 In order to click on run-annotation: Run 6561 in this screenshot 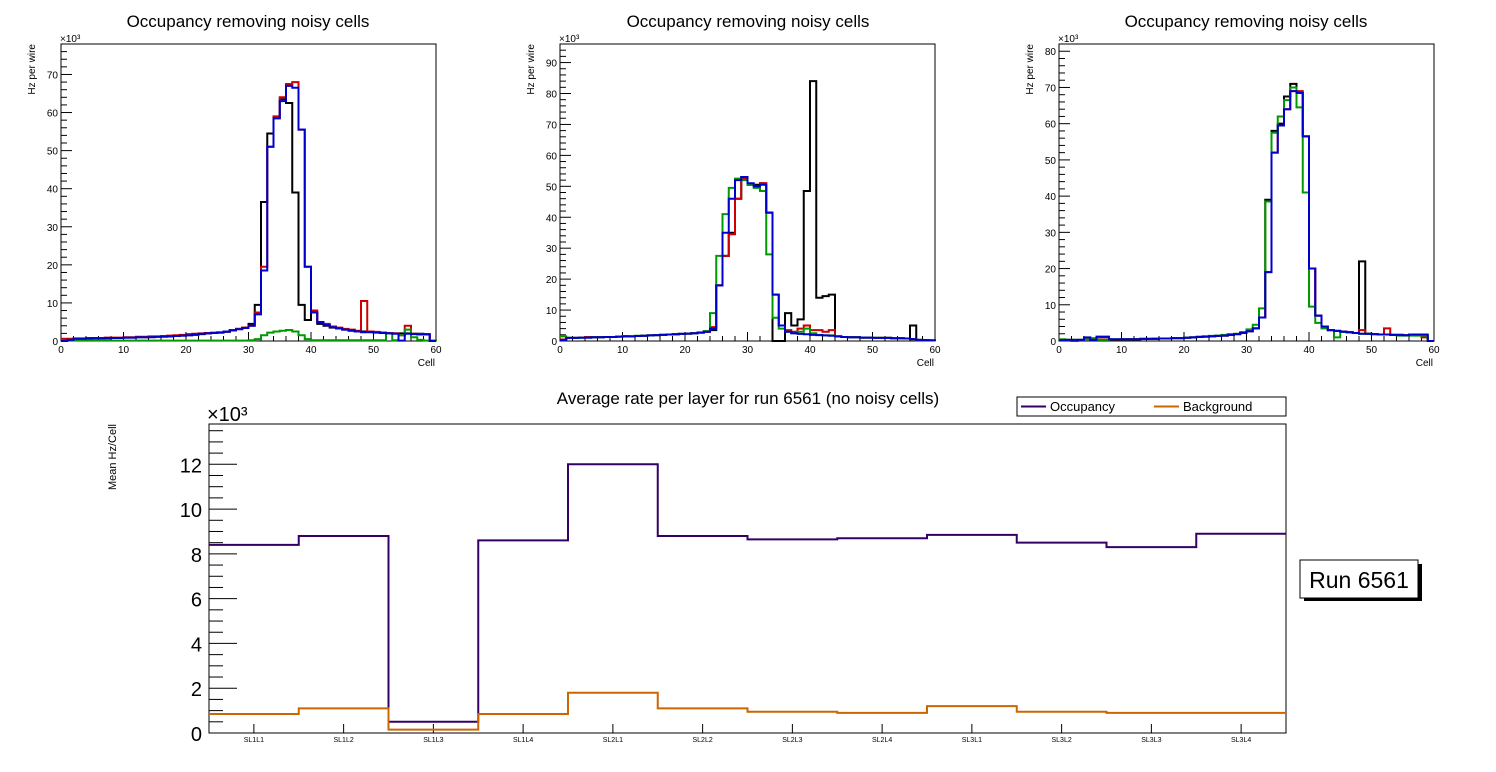, I will do `click(1360, 580)`.